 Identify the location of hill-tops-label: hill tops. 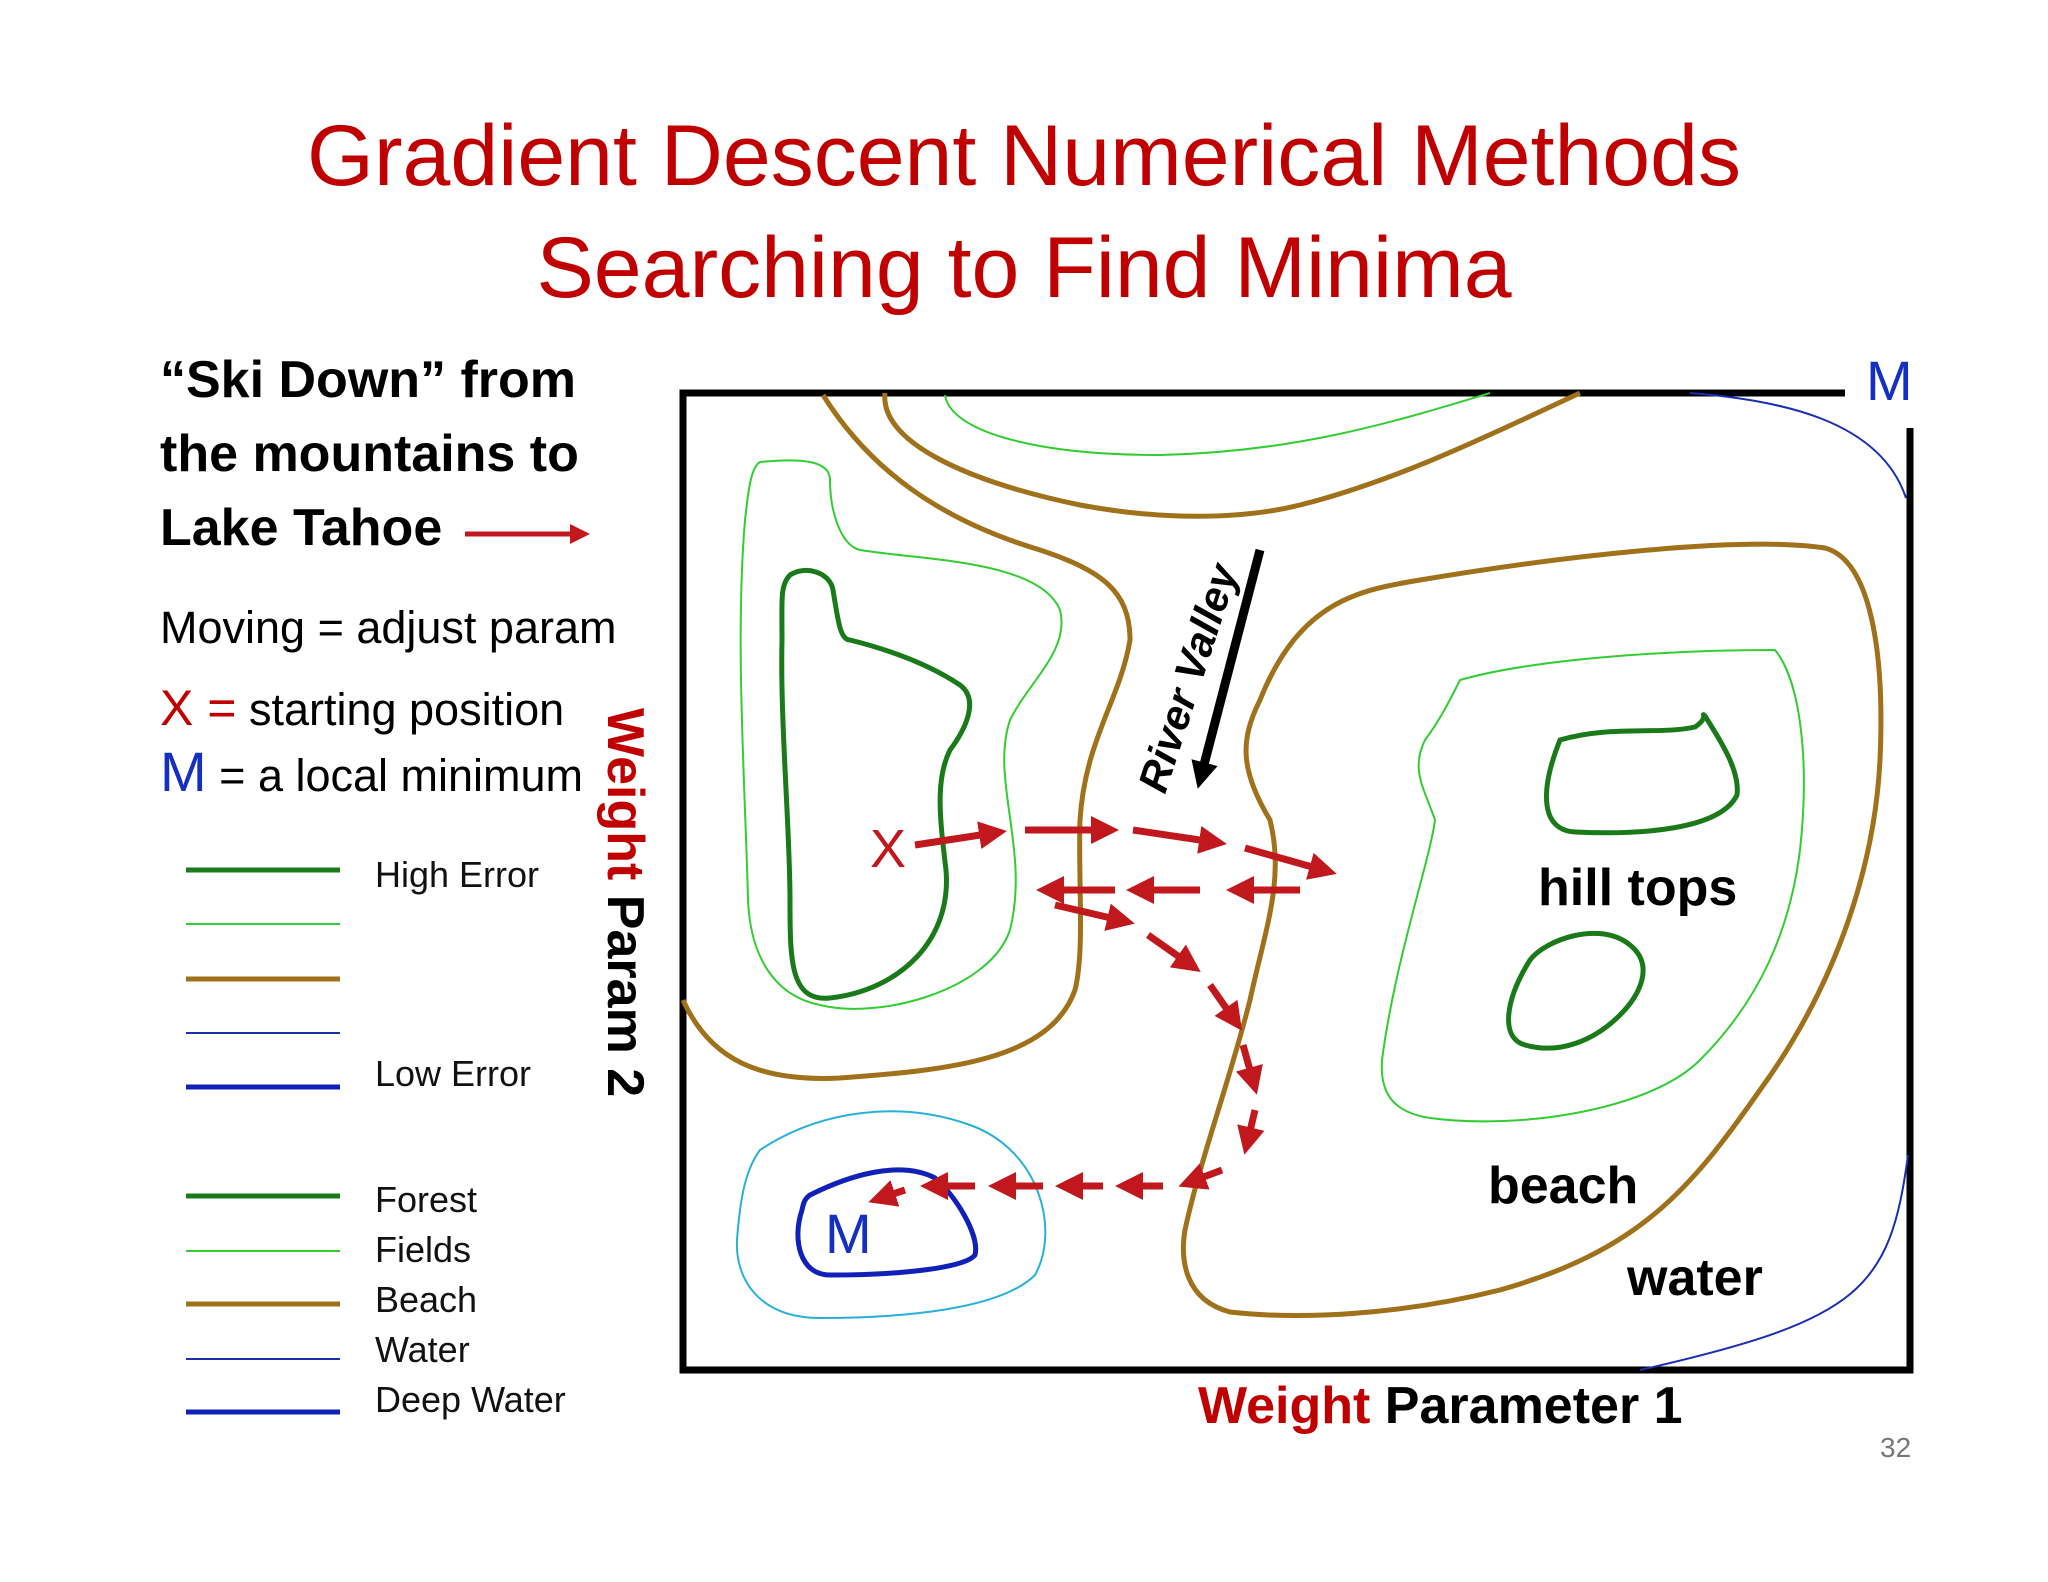
(1637, 888).